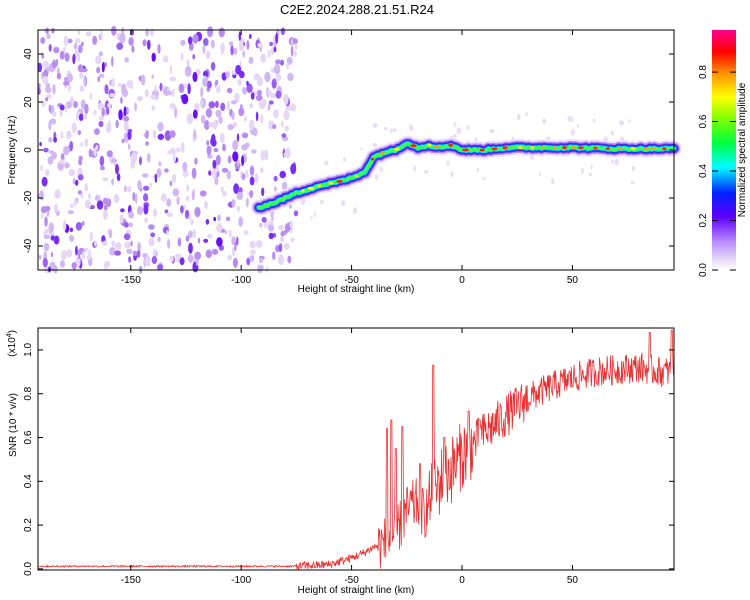 The image size is (750, 600). What do you see at coordinates (724, 150) in the screenshot?
I see `colorbar-gradient` at bounding box center [724, 150].